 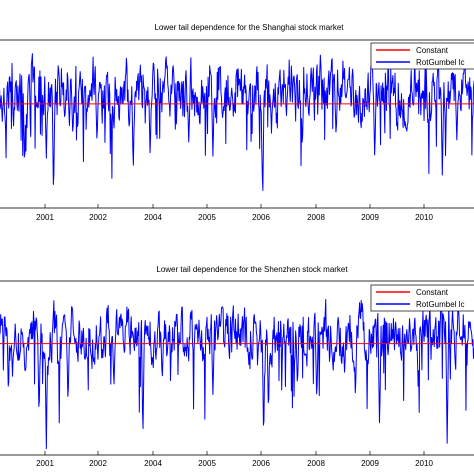 I want to click on shenzhen-x-tick-label: 2001, so click(x=45, y=463).